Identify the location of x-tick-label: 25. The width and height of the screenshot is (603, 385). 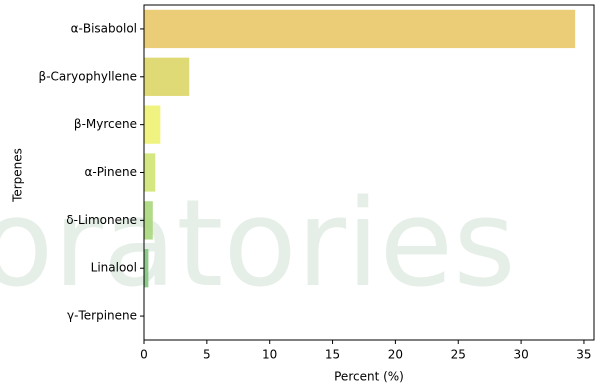
(458, 355).